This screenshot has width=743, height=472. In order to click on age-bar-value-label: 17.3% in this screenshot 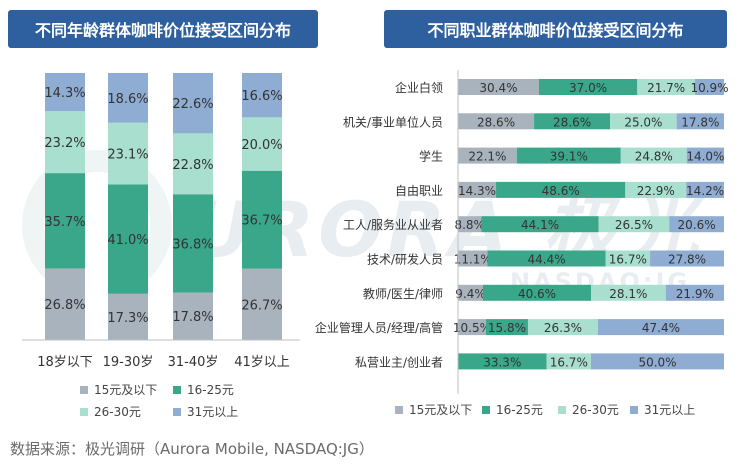, I will do `click(127, 318)`.